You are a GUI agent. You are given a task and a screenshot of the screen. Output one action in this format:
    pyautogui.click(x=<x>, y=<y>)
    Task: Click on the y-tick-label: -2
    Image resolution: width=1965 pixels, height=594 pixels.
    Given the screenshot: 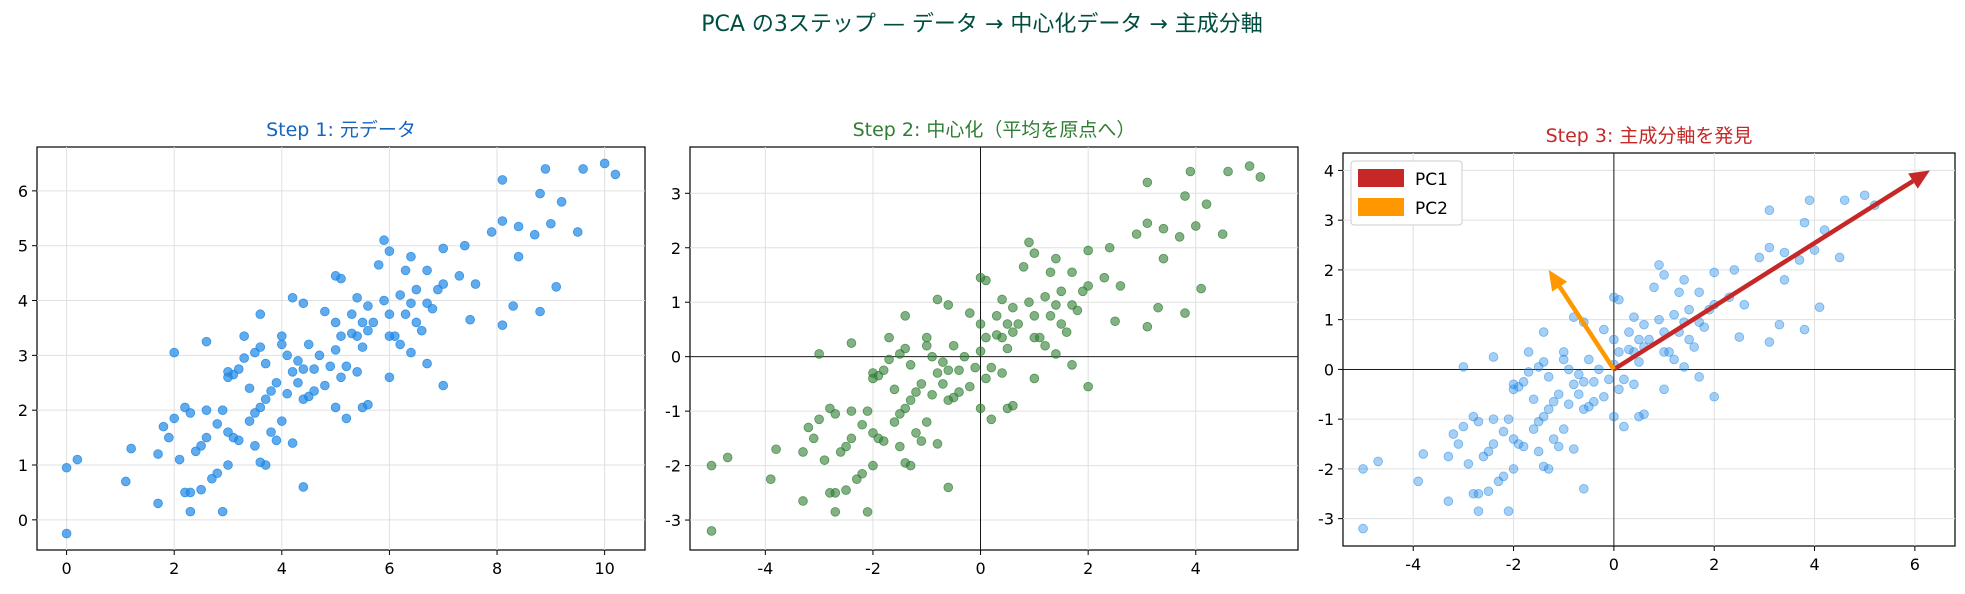 What is the action you would take?
    pyautogui.click(x=1326, y=469)
    